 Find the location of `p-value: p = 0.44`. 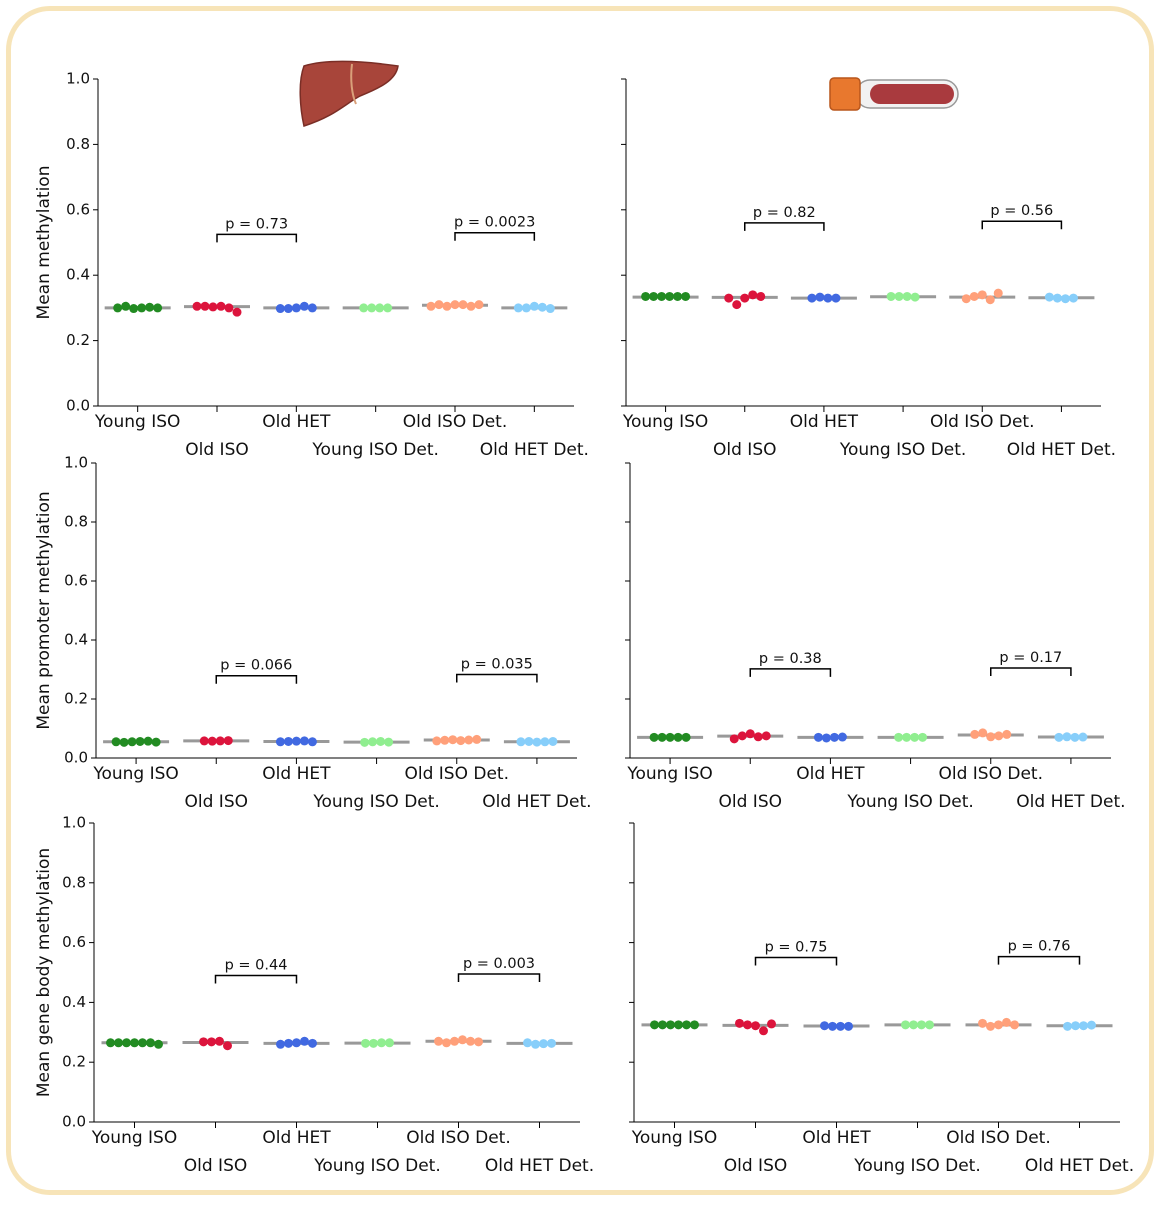

p-value: p = 0.44 is located at coordinates (256, 965).